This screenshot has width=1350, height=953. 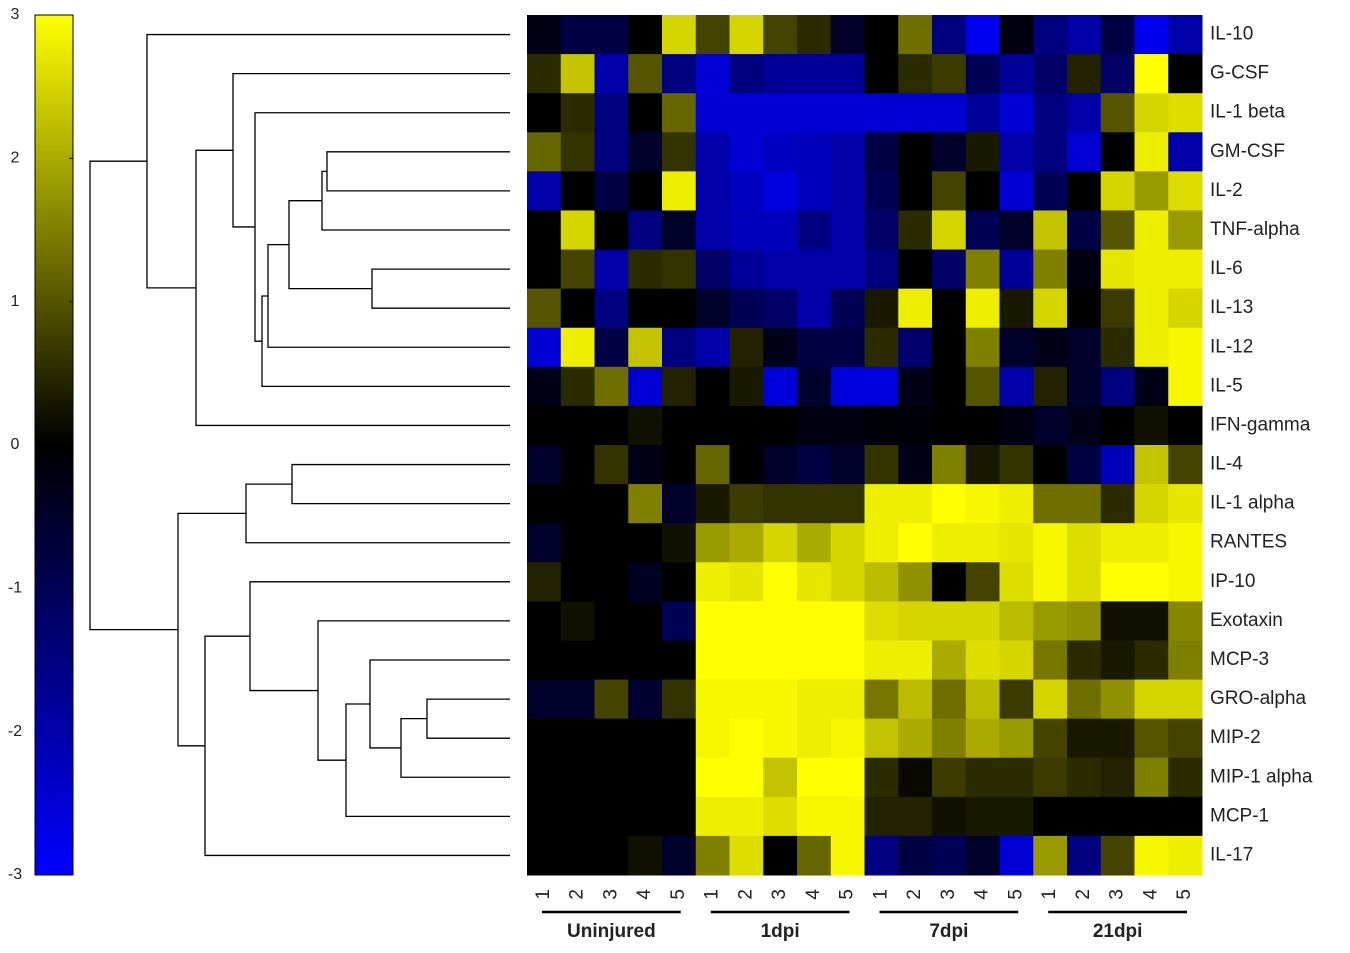 What do you see at coordinates (1232, 581) in the screenshot?
I see `row-label: IP-10` at bounding box center [1232, 581].